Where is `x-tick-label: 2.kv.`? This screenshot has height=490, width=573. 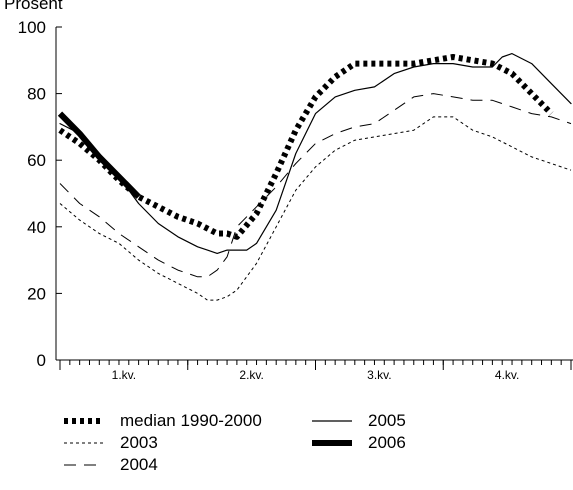 x-tick-label: 2.kv. is located at coordinates (251, 375).